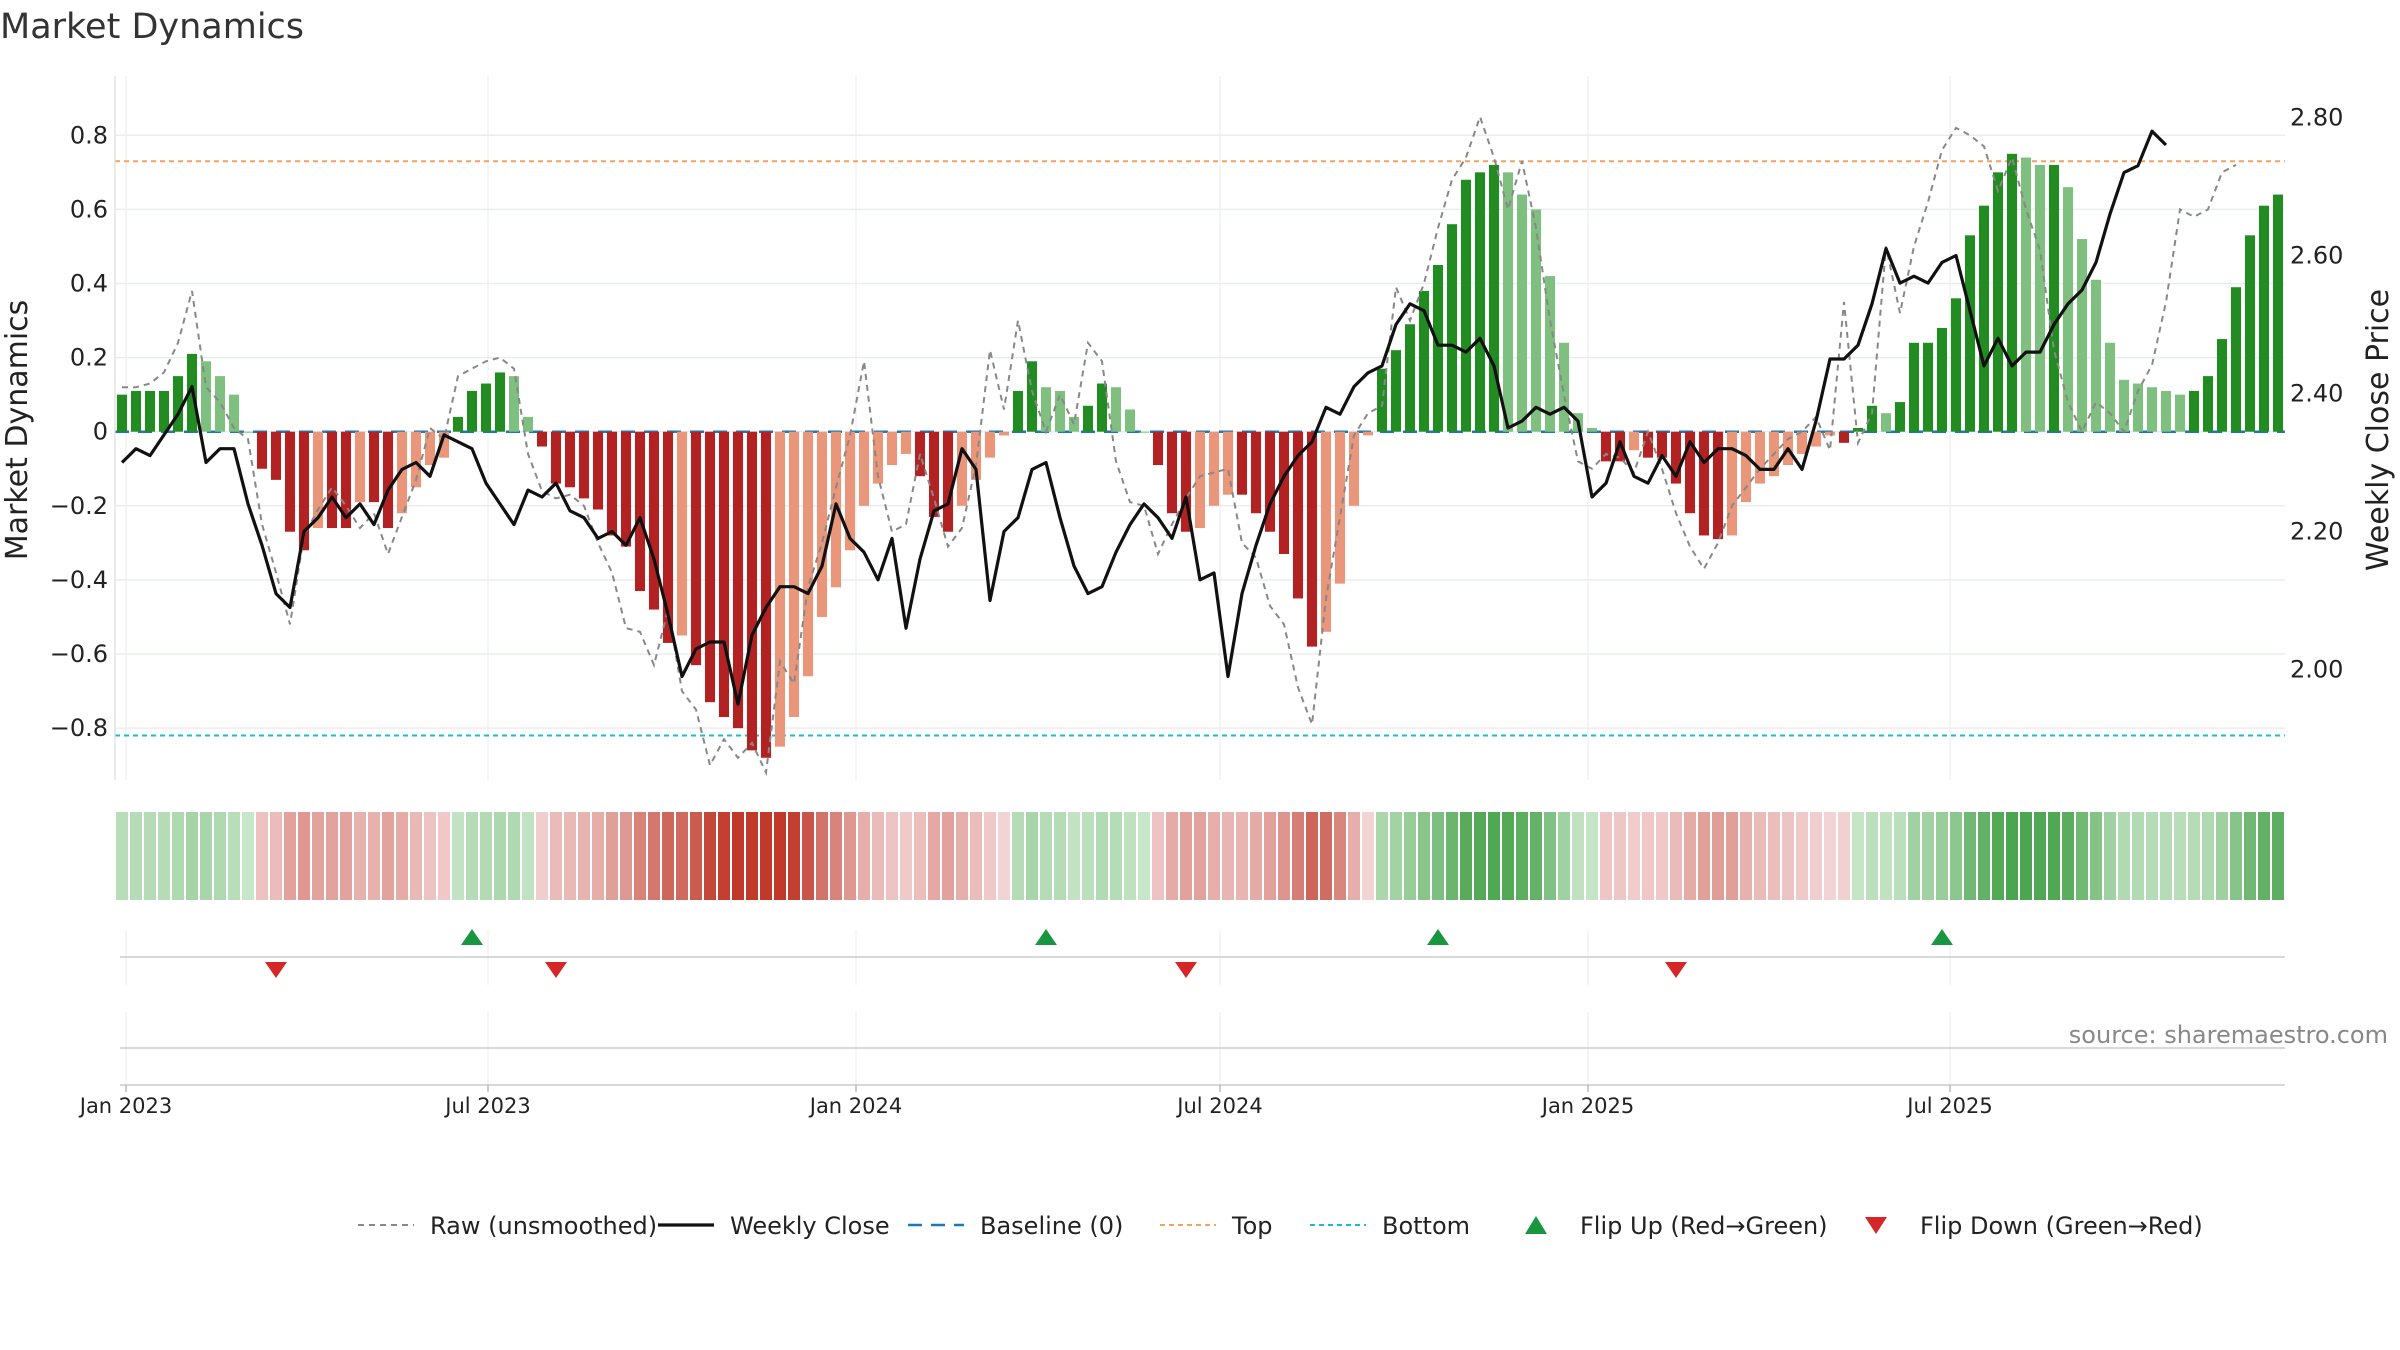  Describe the element at coordinates (100, 432) in the screenshot. I see `y-tick-label: 0` at that location.